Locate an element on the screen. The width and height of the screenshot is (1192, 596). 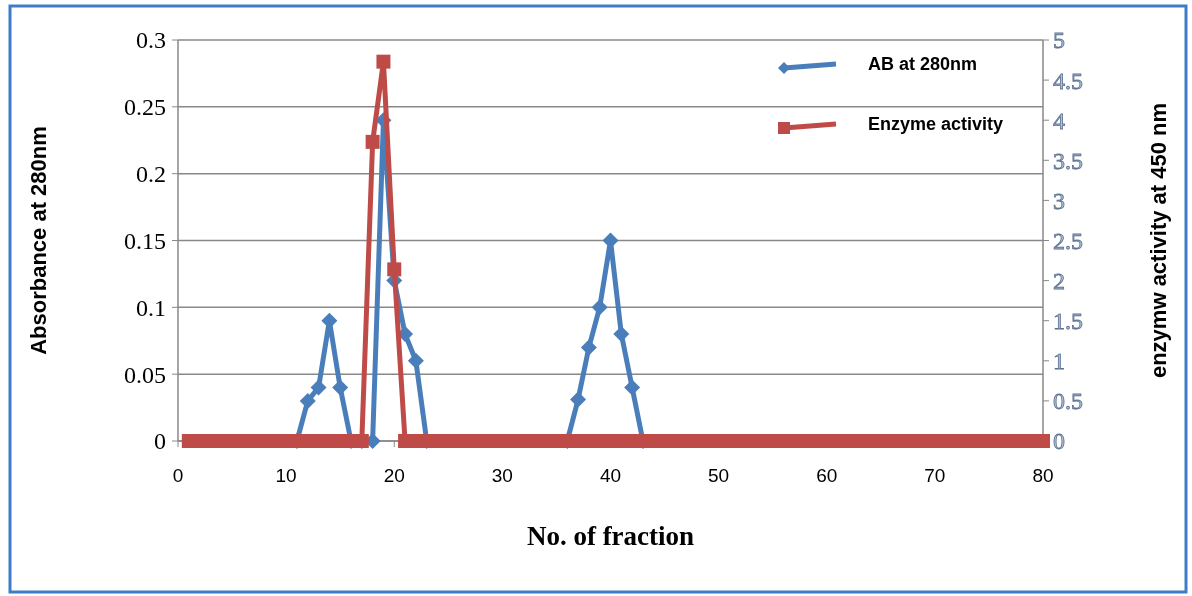
y2-tick-label: 2 is located at coordinates (1059, 281).